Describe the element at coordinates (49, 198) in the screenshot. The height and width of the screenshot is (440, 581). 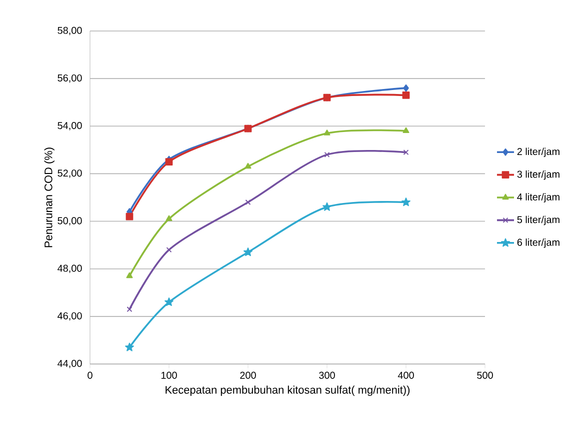
I see `y-axis-title: Penurunan COD (%)` at that location.